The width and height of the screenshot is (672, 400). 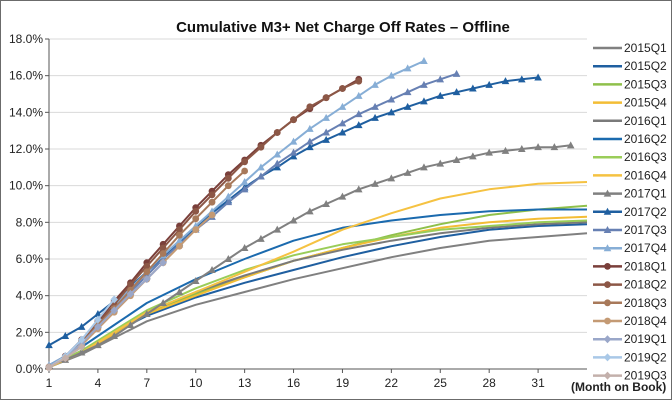 What do you see at coordinates (26, 39) in the screenshot?
I see `y-tick-label: 18.0%` at bounding box center [26, 39].